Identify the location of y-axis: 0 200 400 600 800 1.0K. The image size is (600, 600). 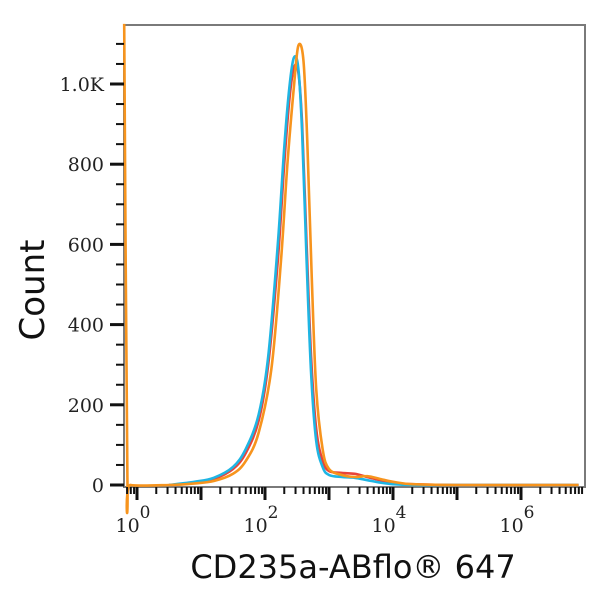
(92, 269).